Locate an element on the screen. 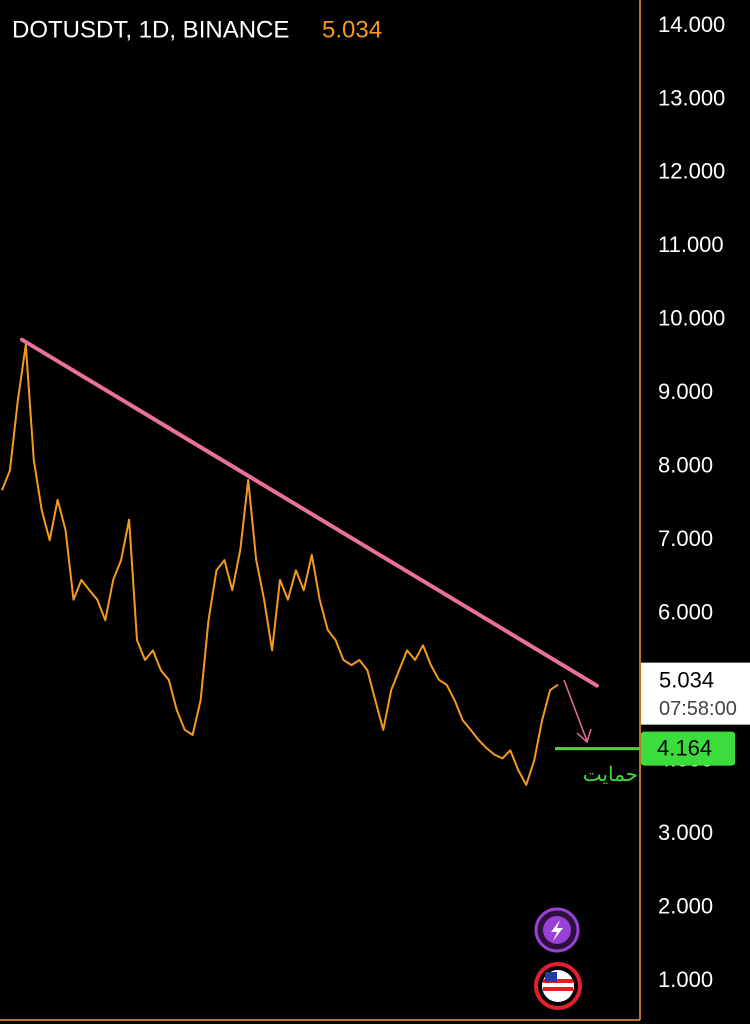  support-label-box is located at coordinates (688, 748).